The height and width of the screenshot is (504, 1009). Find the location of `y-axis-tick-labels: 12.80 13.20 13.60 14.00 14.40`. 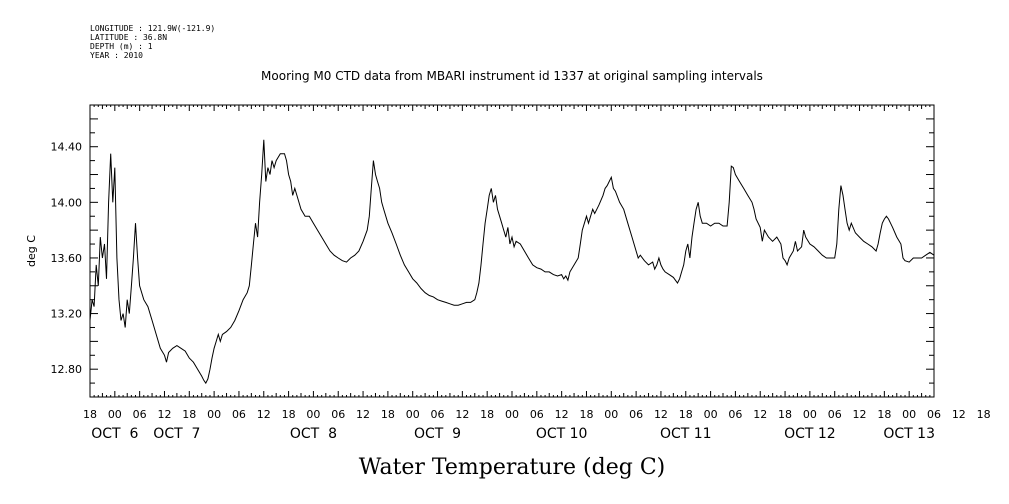

y-axis-tick-labels: 12.80 13.20 13.60 14.00 14.40 is located at coordinates (67, 258).